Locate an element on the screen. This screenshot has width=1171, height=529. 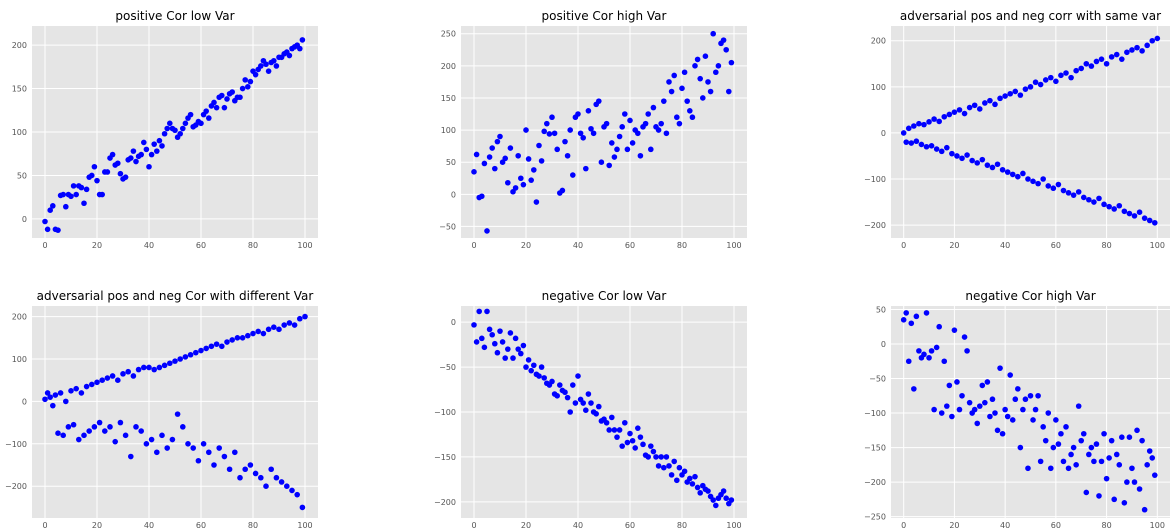
x-tick-label: 60 is located at coordinates (201, 525).